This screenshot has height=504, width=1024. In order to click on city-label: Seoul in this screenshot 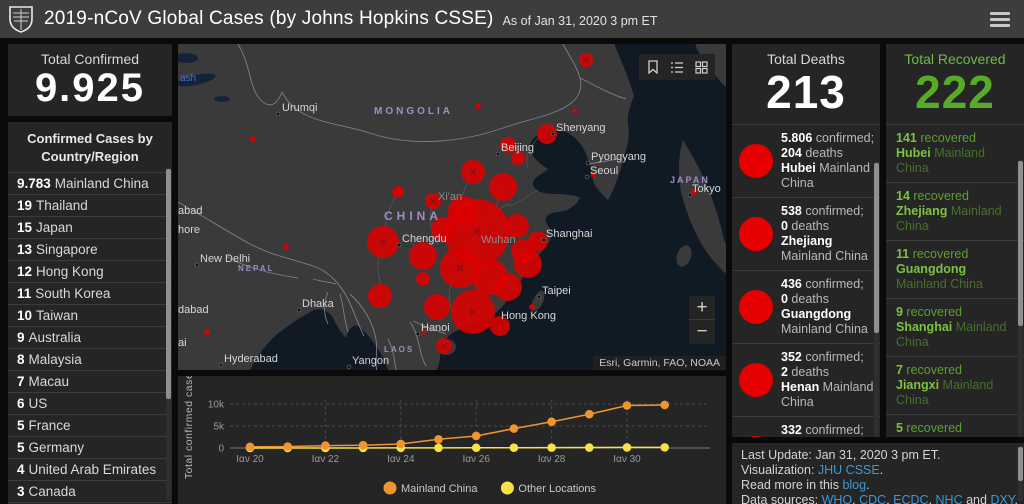, I will do `click(604, 171)`.